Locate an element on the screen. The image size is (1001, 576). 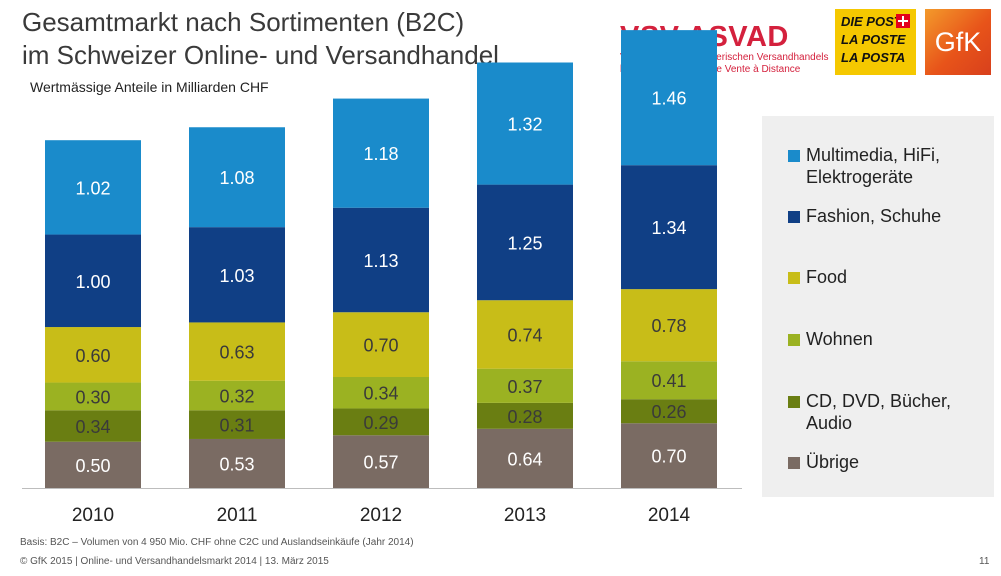
bar-segment-food-2012 is located at coordinates (381, 344).